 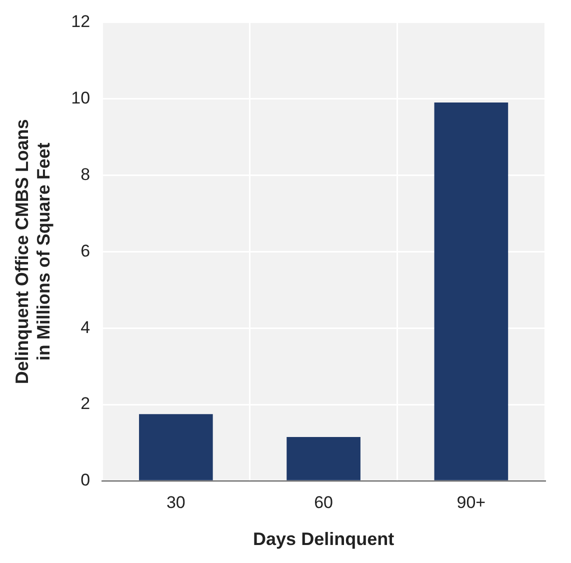 I want to click on y-tick-label: 8, so click(x=85, y=174).